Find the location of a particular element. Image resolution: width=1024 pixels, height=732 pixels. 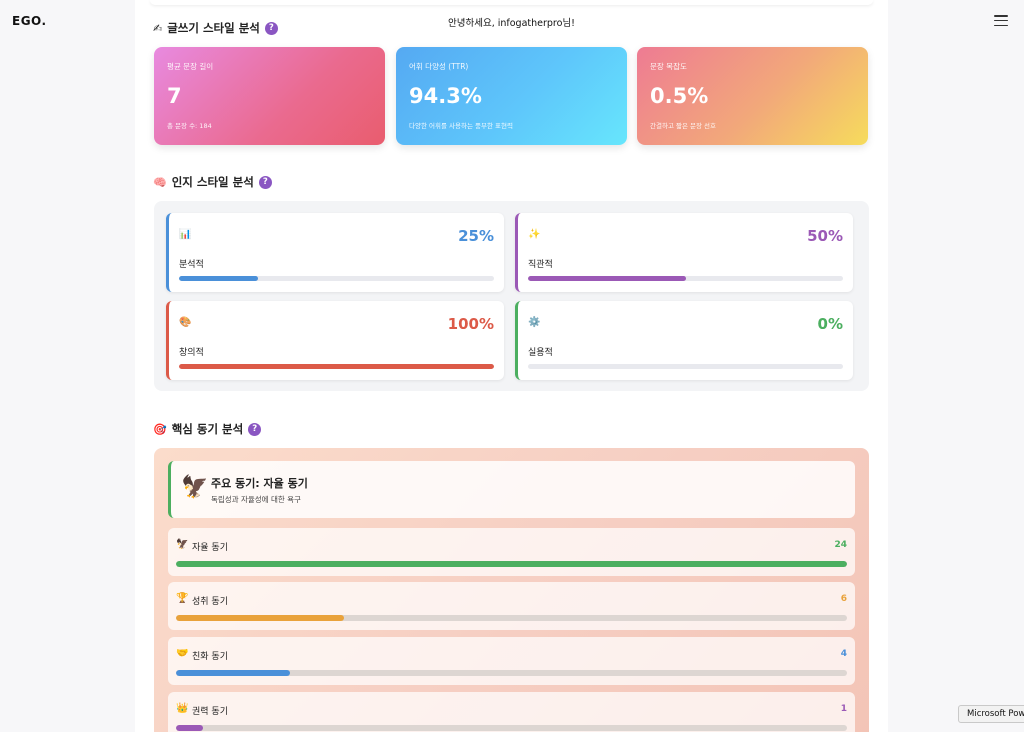

bar-chart-icon: 📊 is located at coordinates (185, 234).